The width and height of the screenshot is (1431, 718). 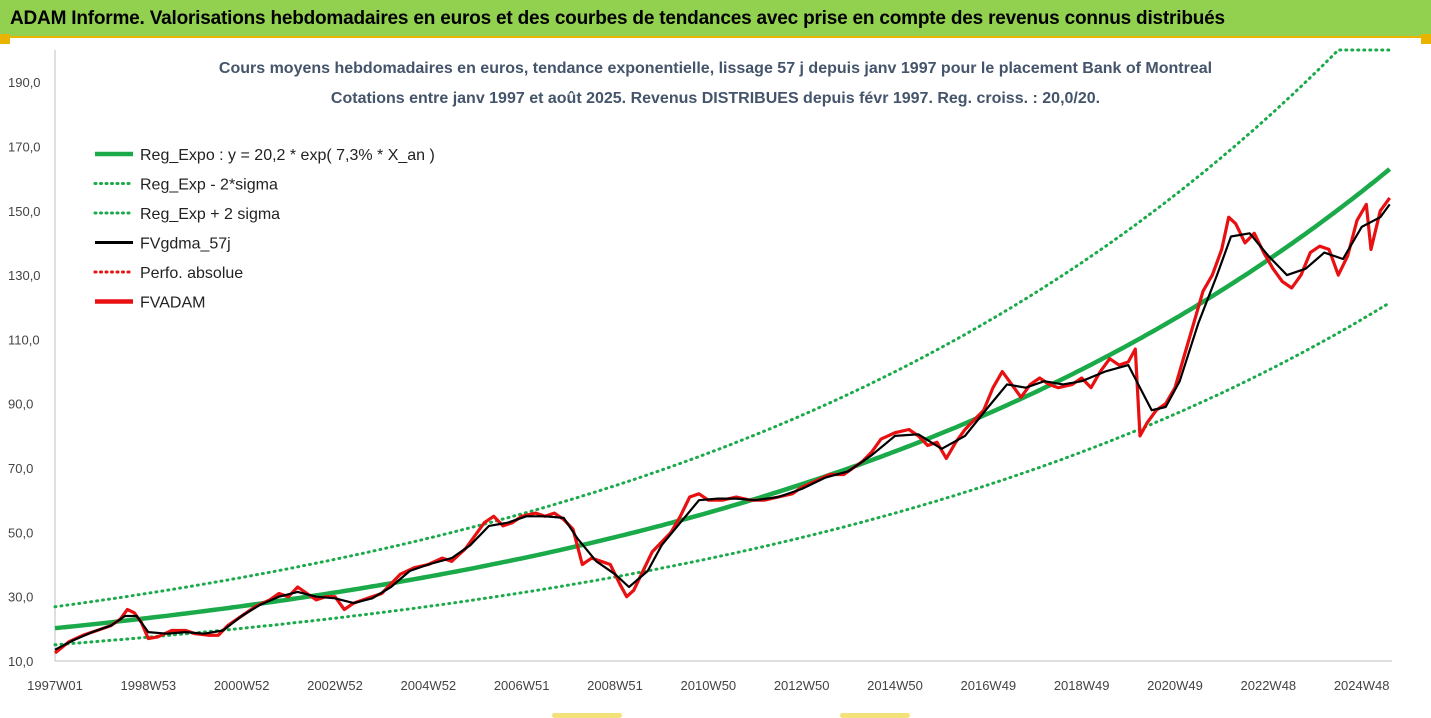 I want to click on x-tick-label: 2022W48, so click(x=1269, y=685).